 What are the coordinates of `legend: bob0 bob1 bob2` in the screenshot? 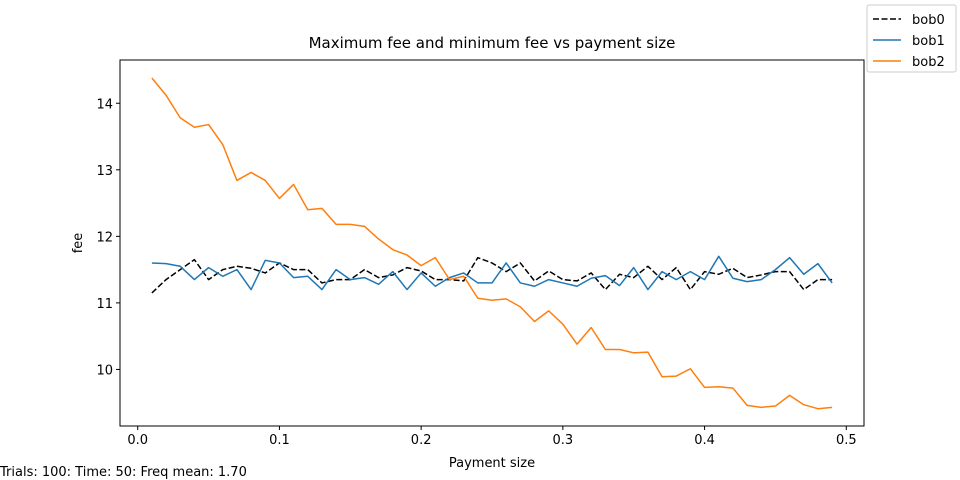 It's located at (911, 38).